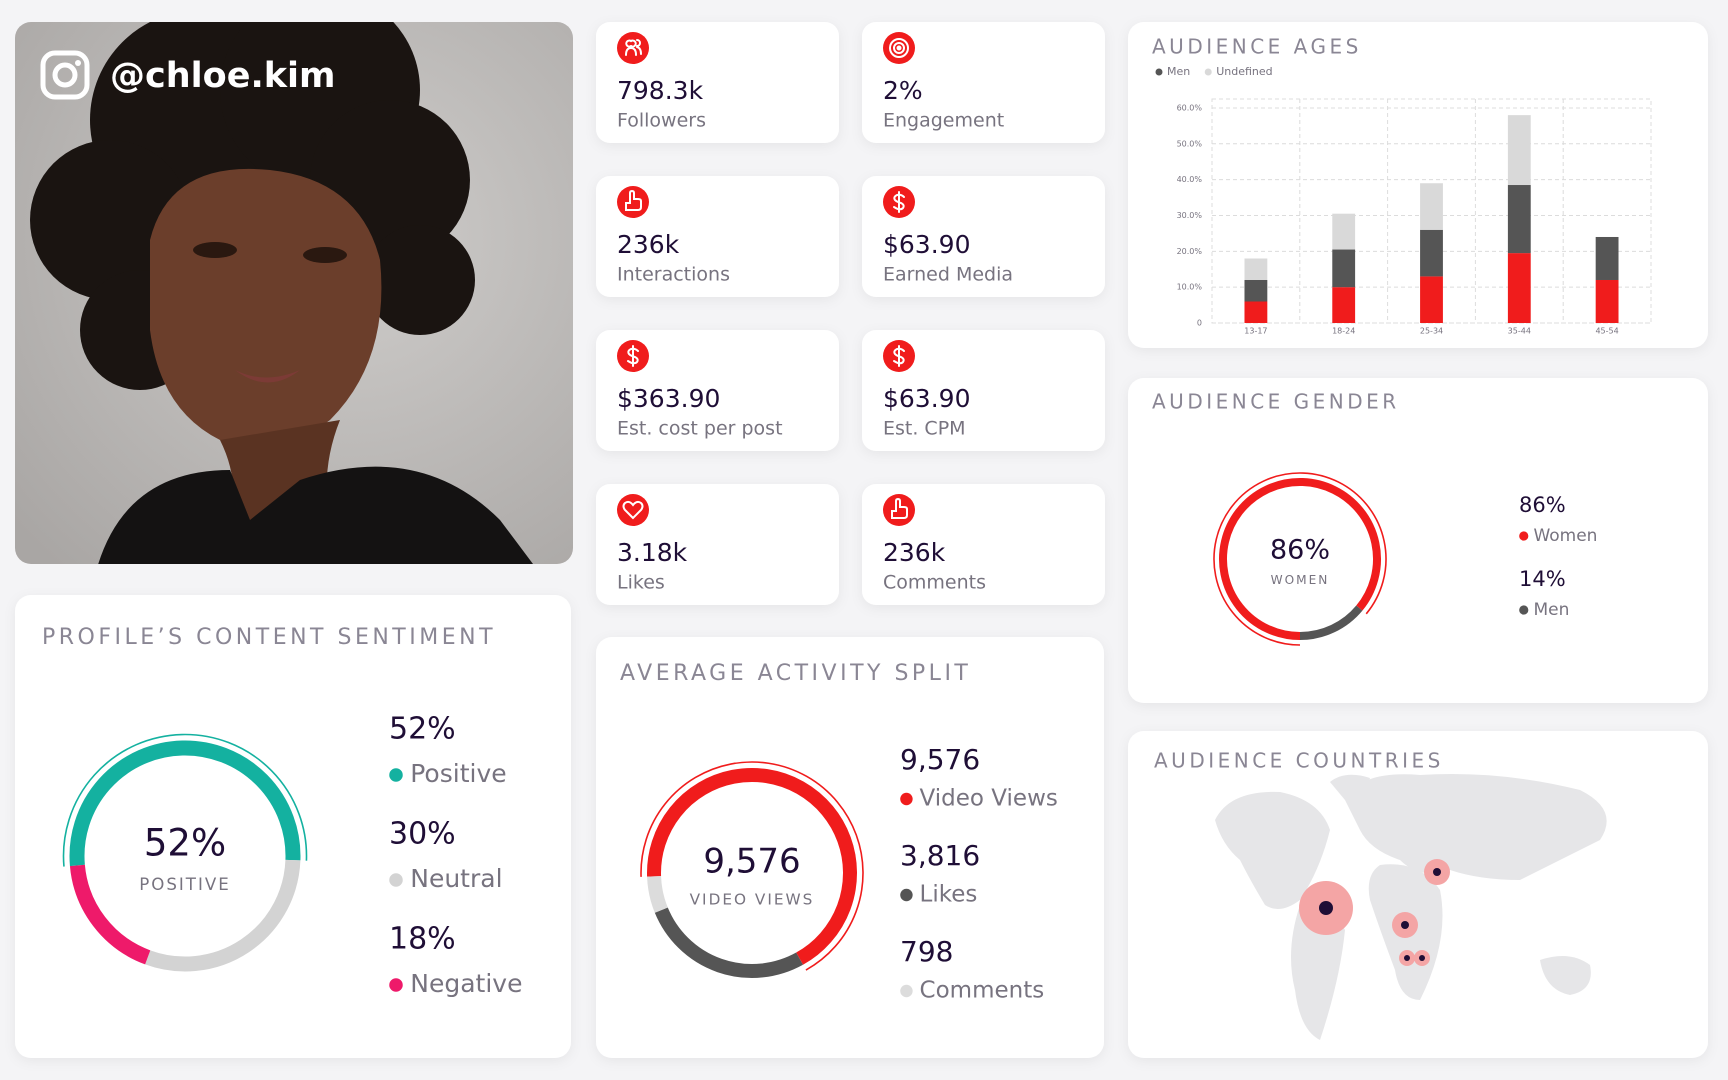 This screenshot has height=1080, width=1728. Describe the element at coordinates (1199, 323) in the screenshot. I see `y-tick-label: 0` at that location.